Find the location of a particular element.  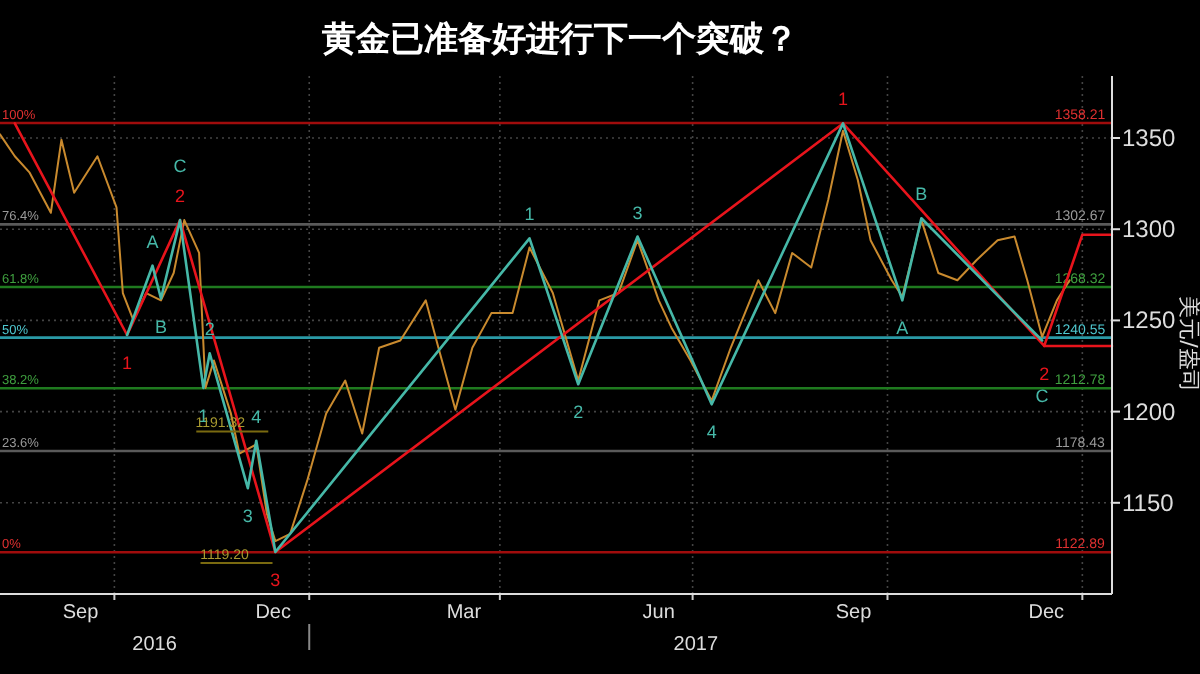

text: 2016 is located at coordinates (155, 645).